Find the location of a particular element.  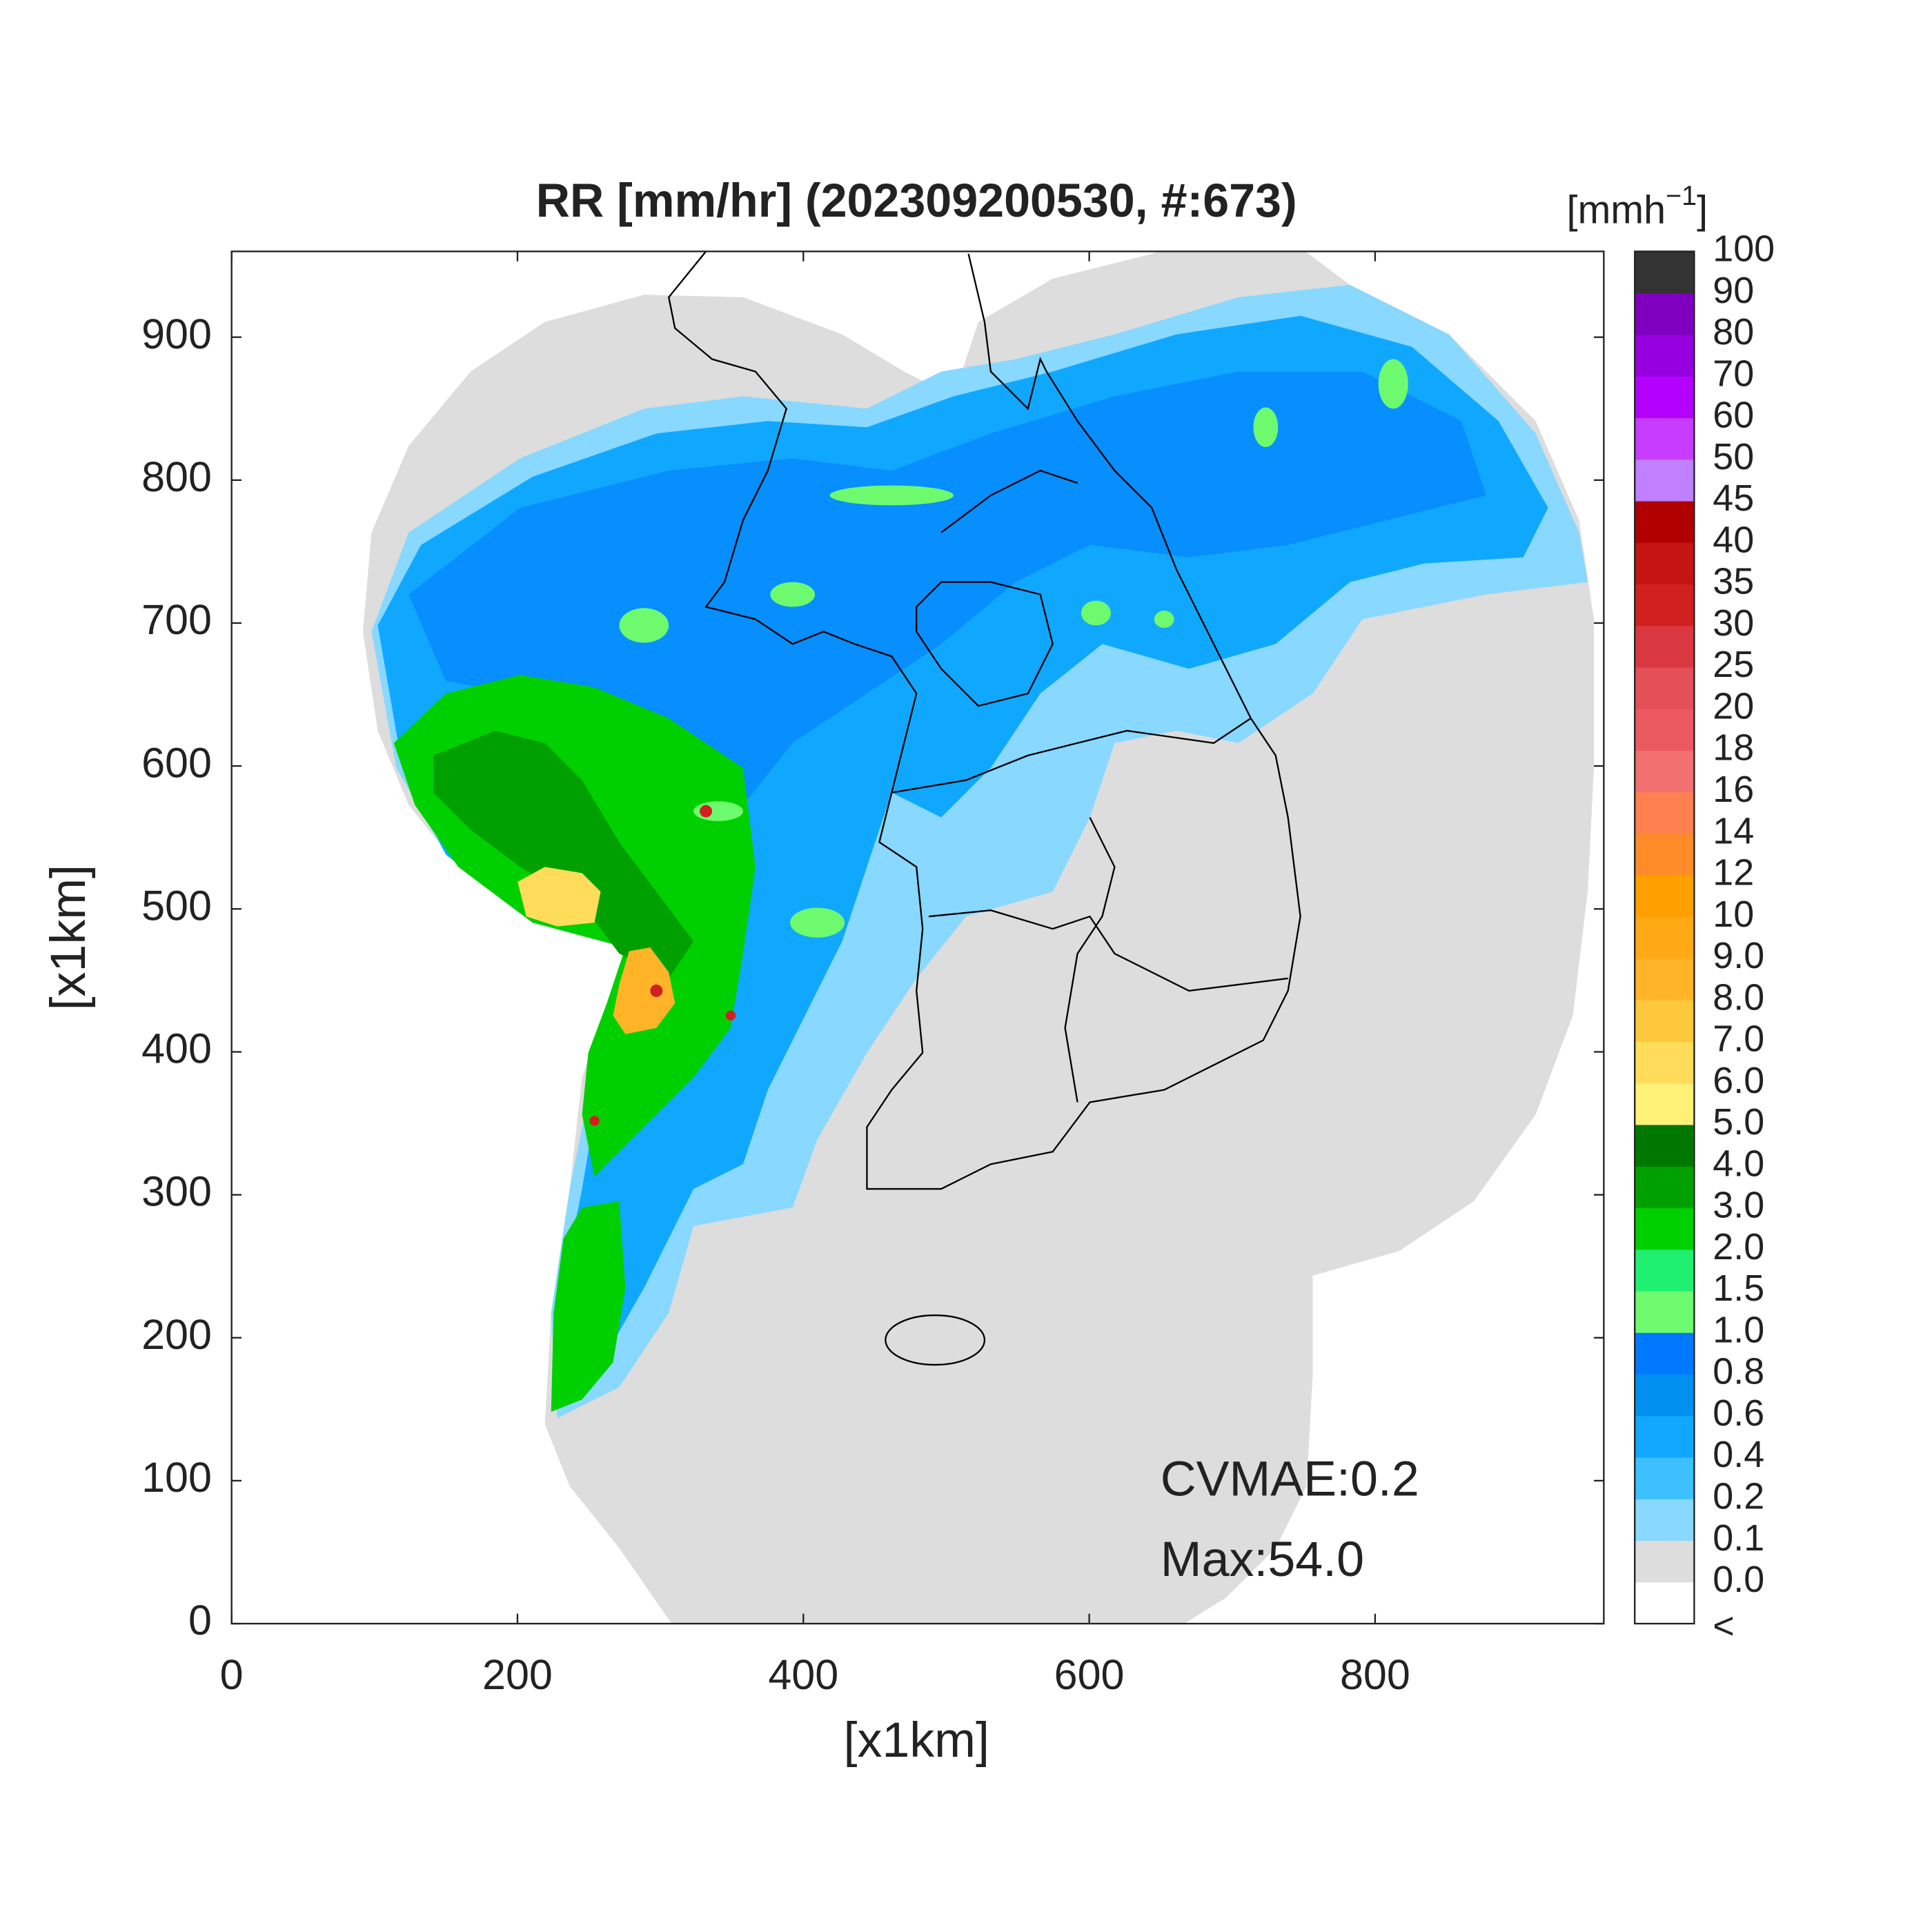

x-tick-label: 800 is located at coordinates (1375, 1674).